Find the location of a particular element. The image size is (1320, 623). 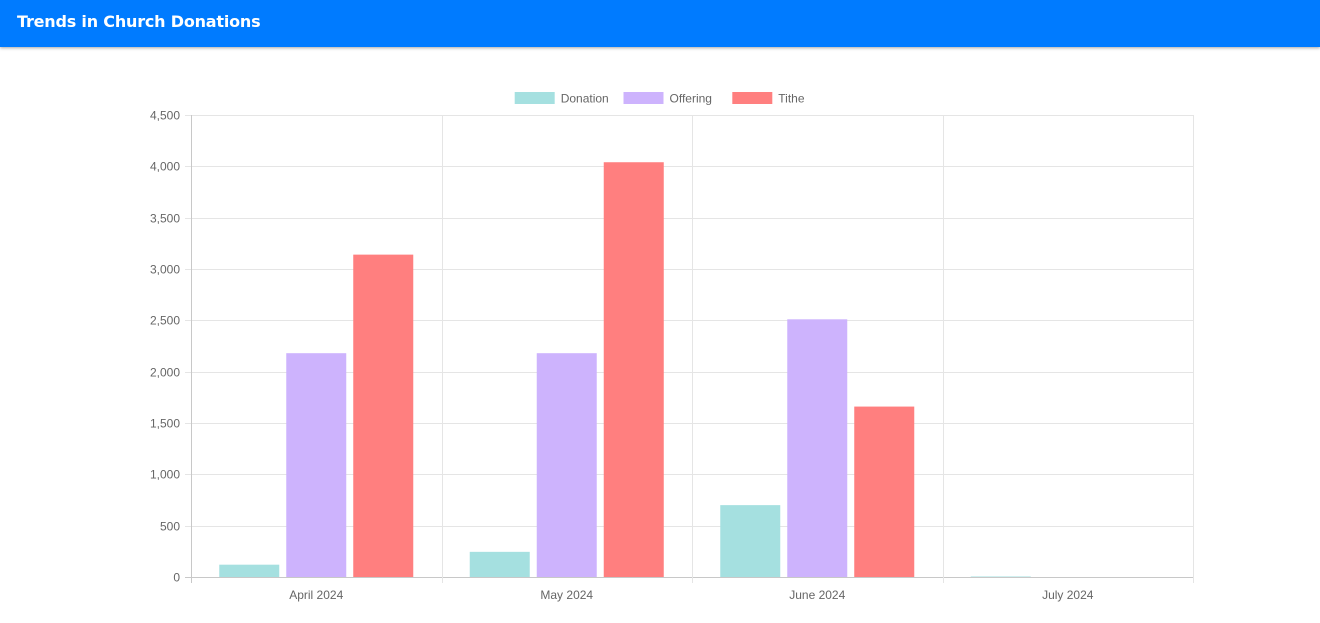

y-tick-label: 1,500 is located at coordinates (165, 424).